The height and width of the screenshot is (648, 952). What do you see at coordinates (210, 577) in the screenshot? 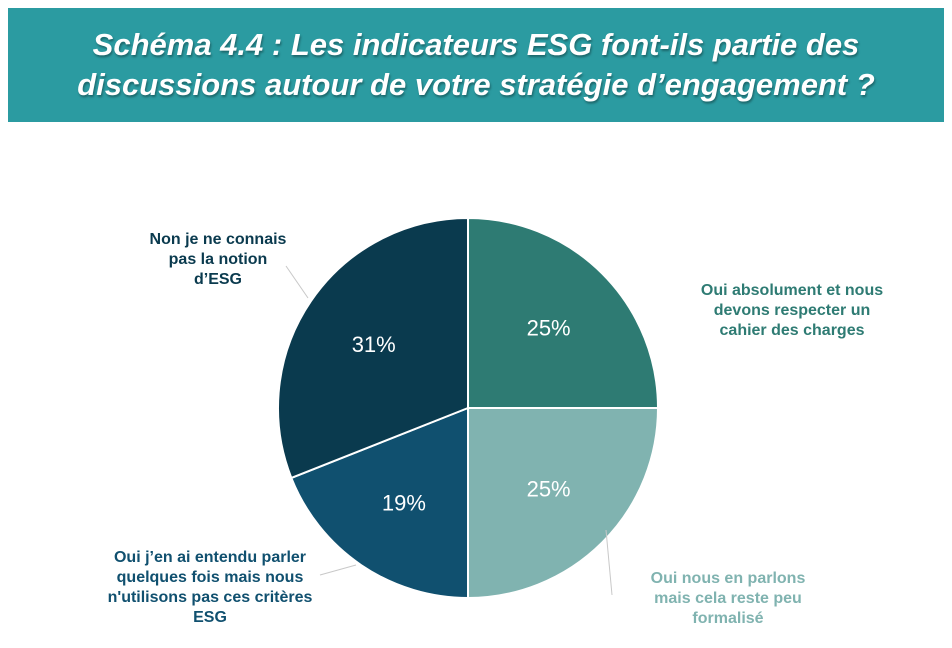
I see `slice-category-label-line: quelques fois mais nous` at bounding box center [210, 577].